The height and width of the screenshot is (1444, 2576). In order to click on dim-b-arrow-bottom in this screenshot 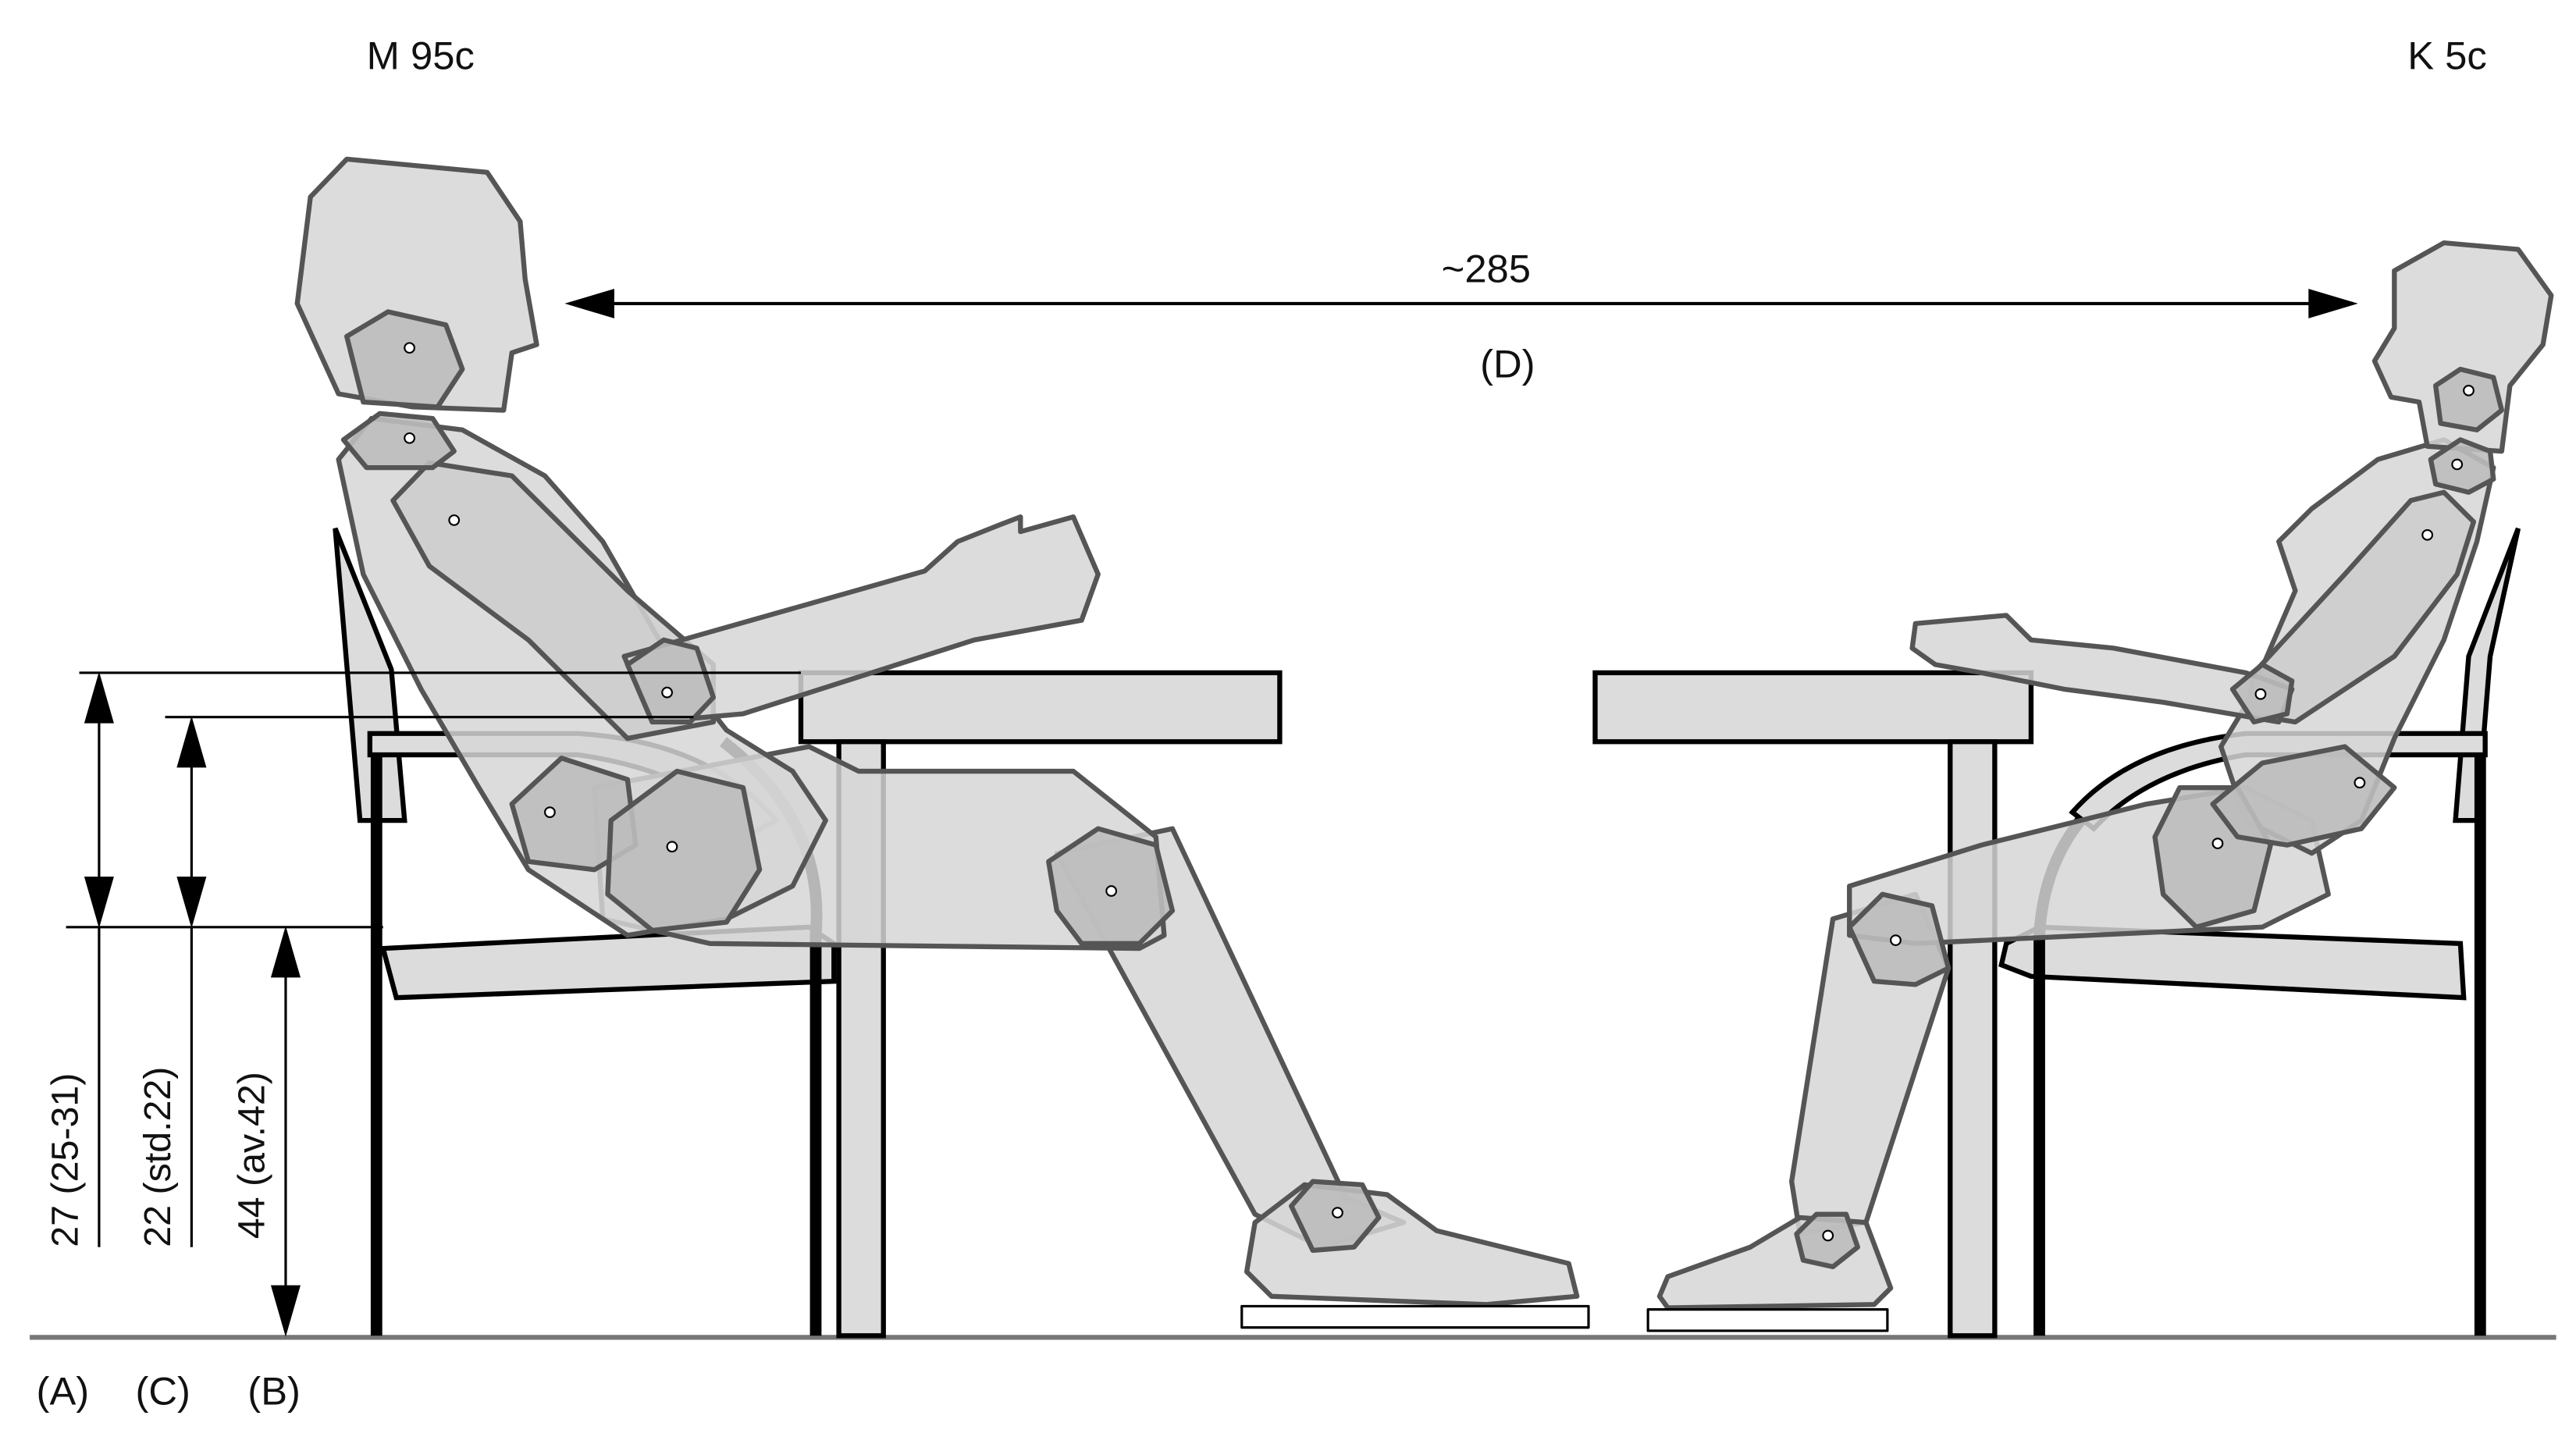, I will do `click(285, 1311)`.